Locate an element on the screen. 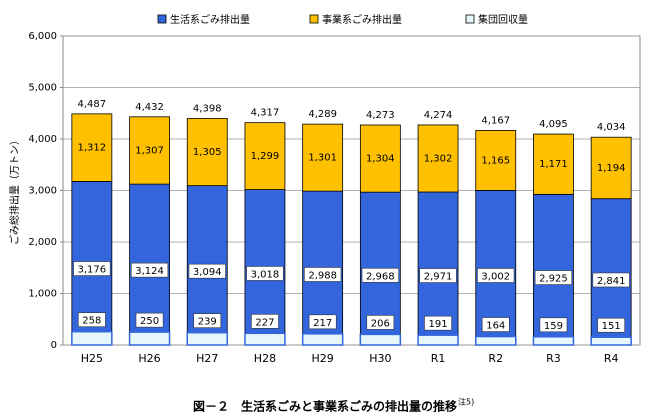 The image size is (650, 419). value-label: 1,299 is located at coordinates (265, 156).